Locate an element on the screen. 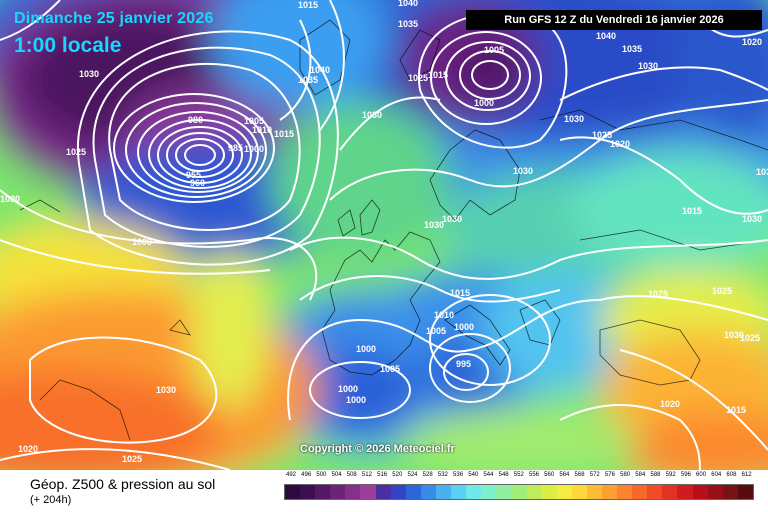 This screenshot has width=768, height=512. svg-text: 985 is located at coordinates (235, 148).